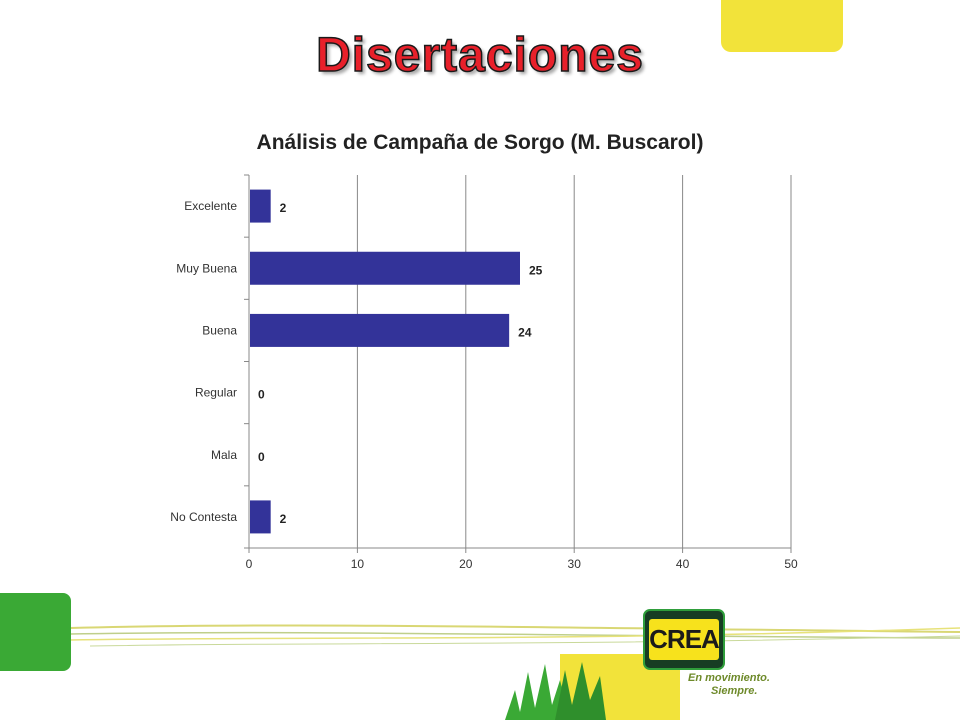 Image resolution: width=960 pixels, height=720 pixels. I want to click on x-tick-label-1: 10, so click(358, 564).